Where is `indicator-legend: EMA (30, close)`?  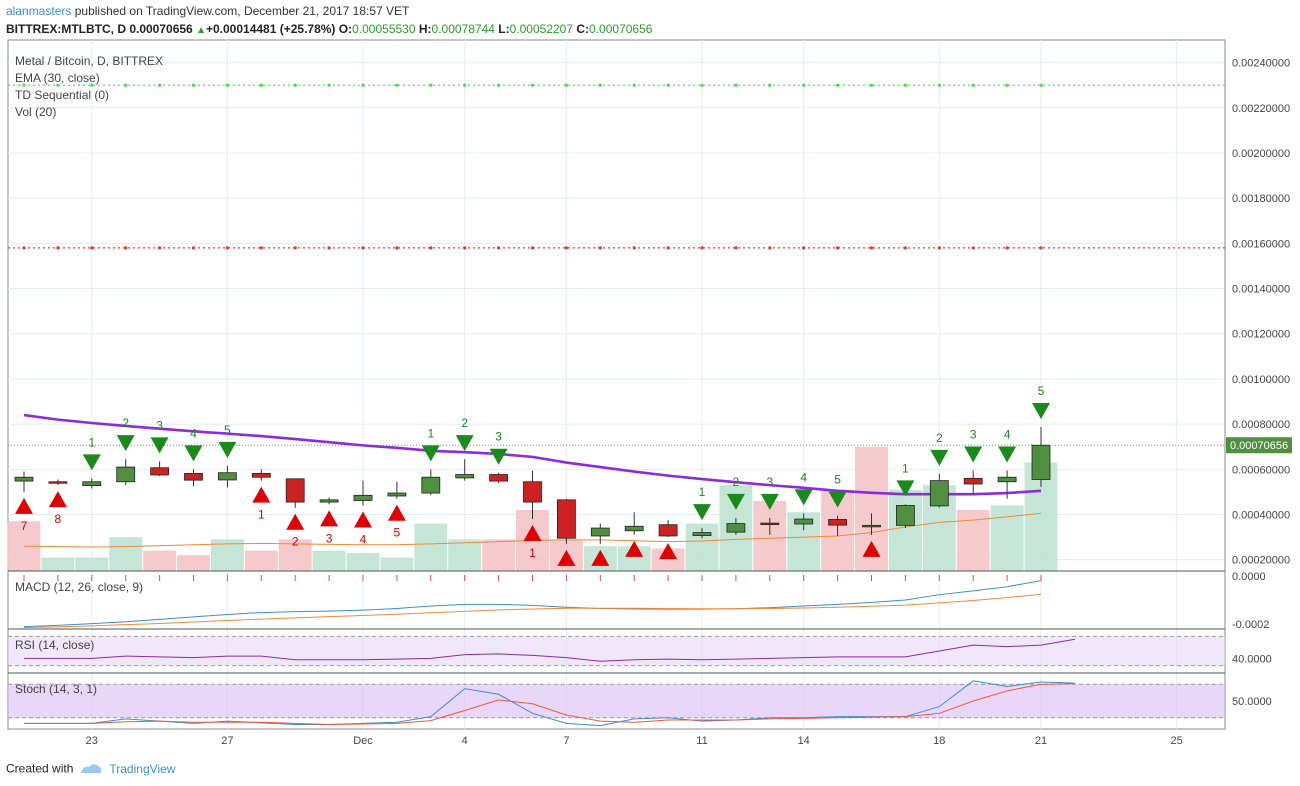
indicator-legend: EMA (30, close) is located at coordinates (57, 78).